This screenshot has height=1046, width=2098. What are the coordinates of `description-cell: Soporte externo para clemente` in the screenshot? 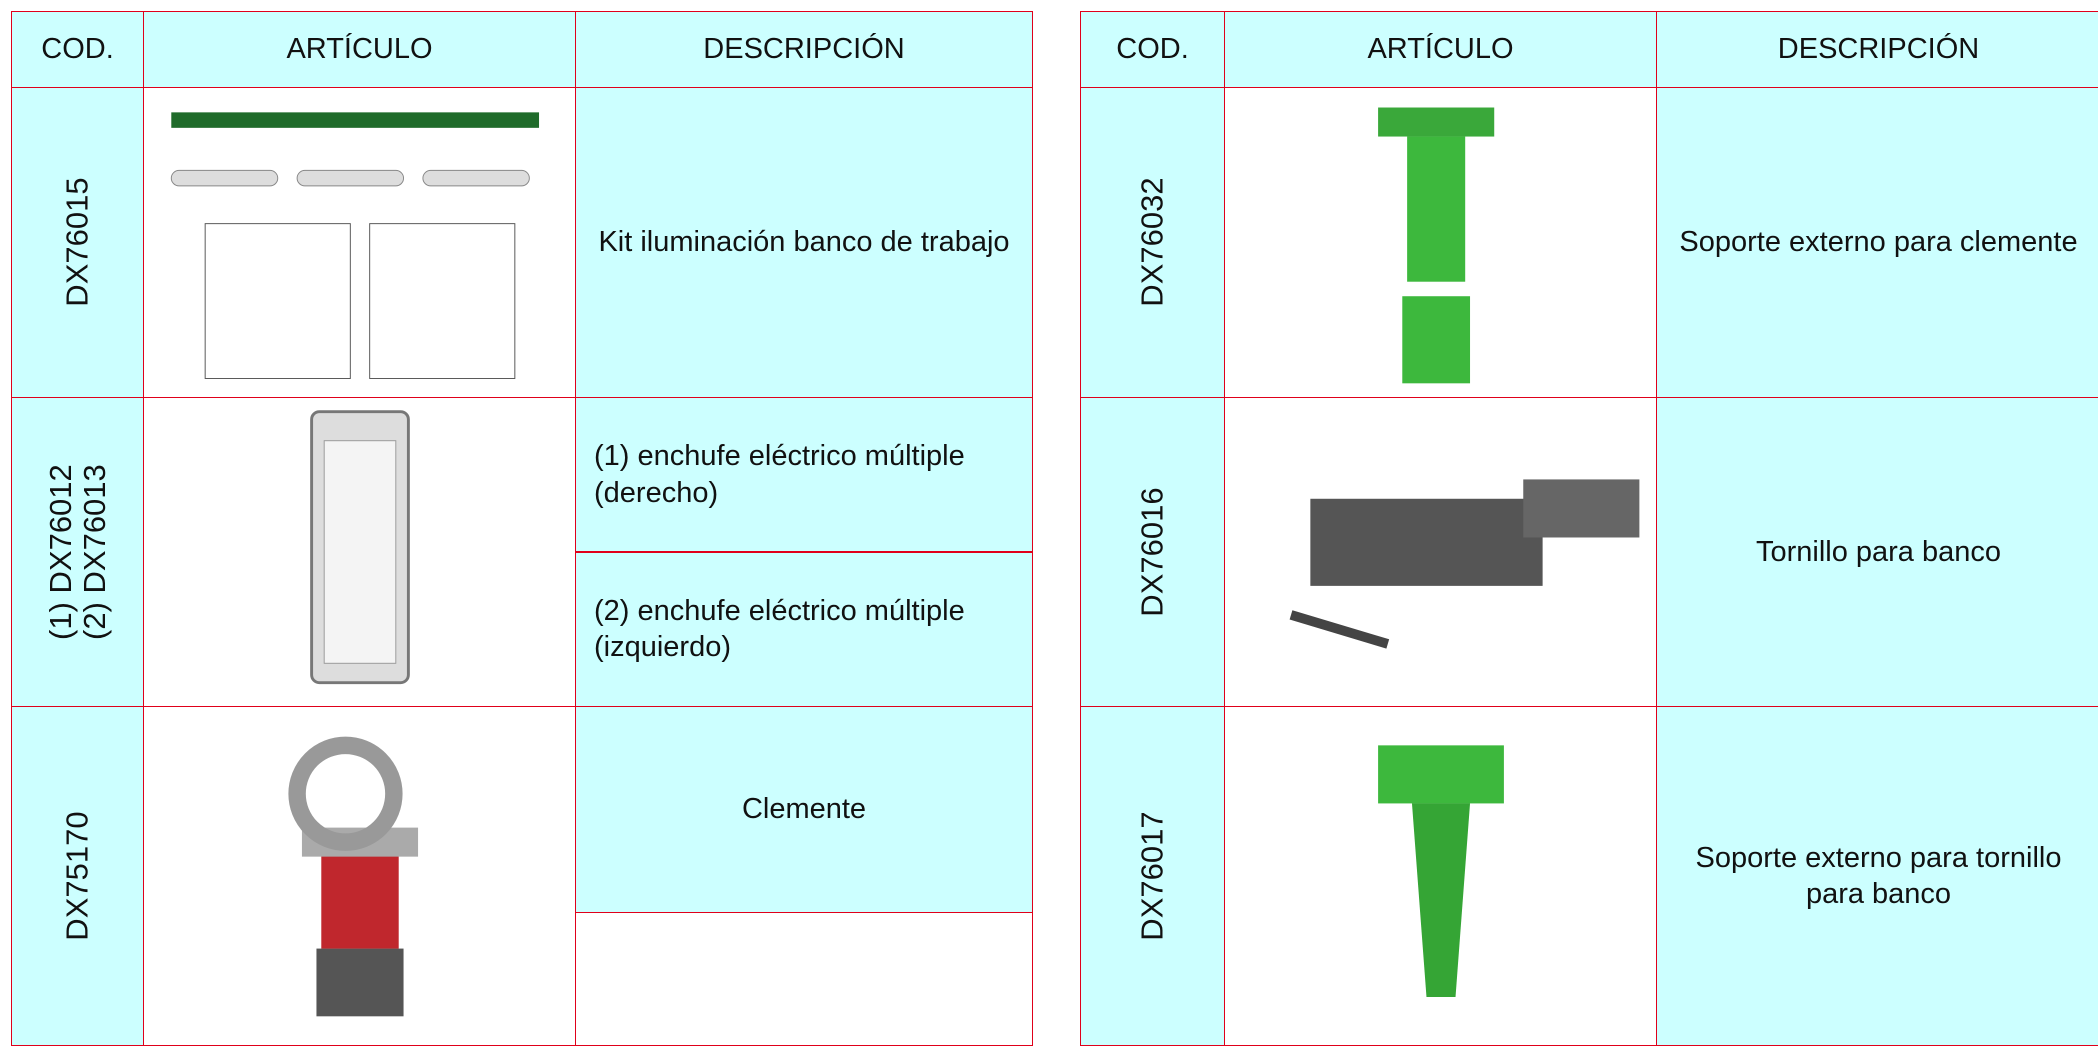 It's located at (1877, 242).